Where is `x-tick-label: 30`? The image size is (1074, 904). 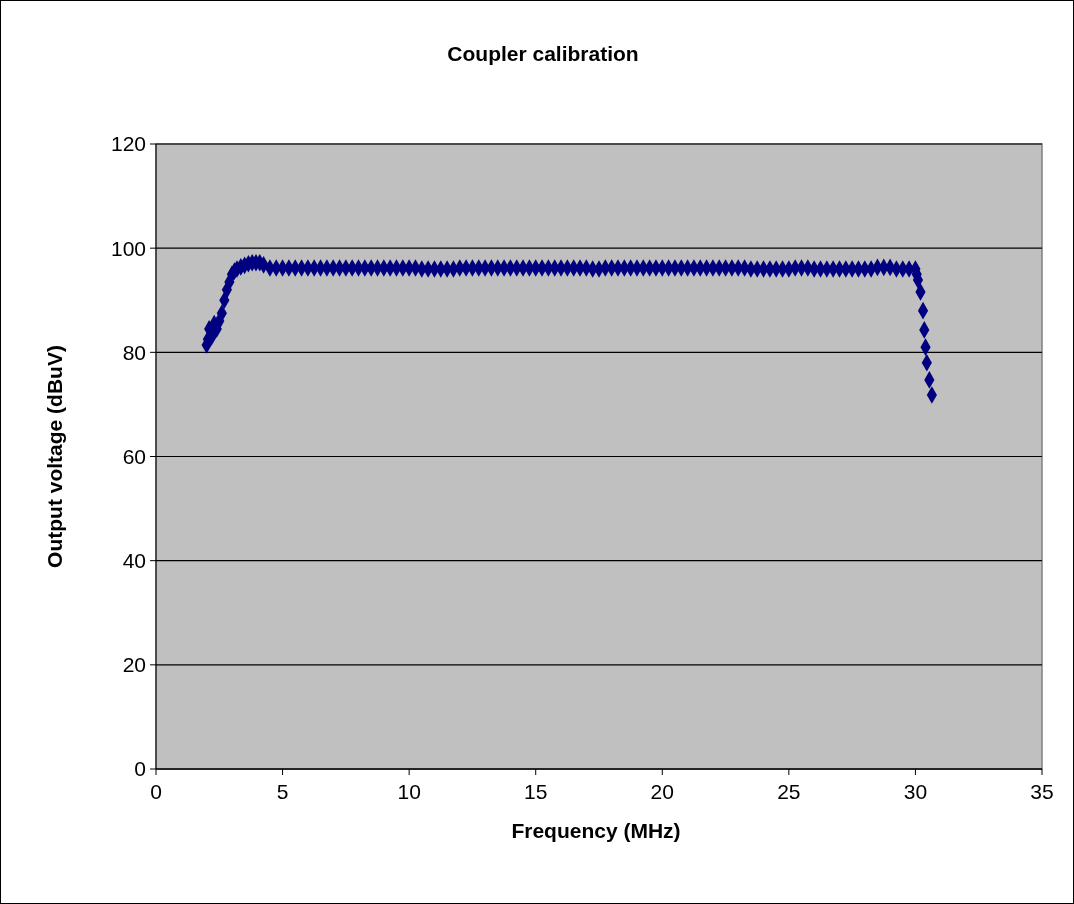 x-tick-label: 30 is located at coordinates (915, 791).